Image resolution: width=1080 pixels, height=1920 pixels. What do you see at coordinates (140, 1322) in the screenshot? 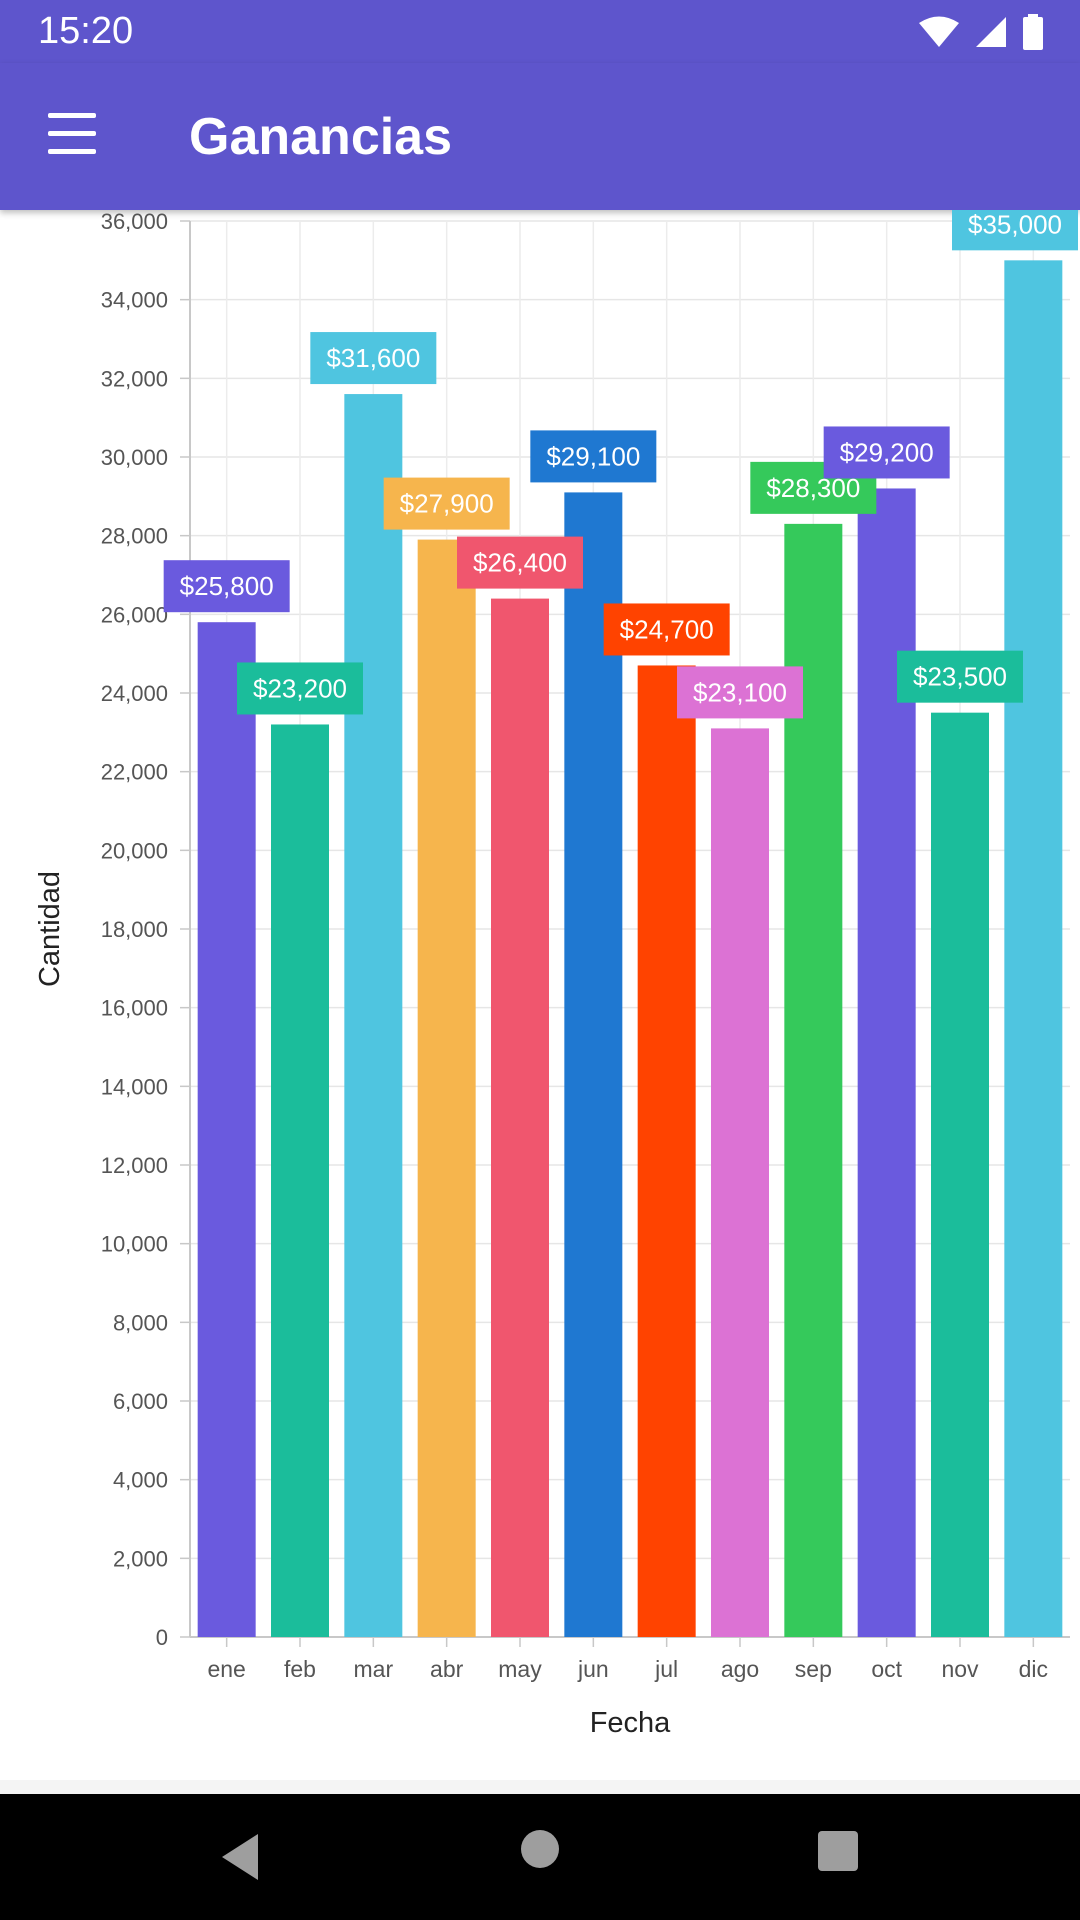
I see `y-tick-label: 8,000` at bounding box center [140, 1322].